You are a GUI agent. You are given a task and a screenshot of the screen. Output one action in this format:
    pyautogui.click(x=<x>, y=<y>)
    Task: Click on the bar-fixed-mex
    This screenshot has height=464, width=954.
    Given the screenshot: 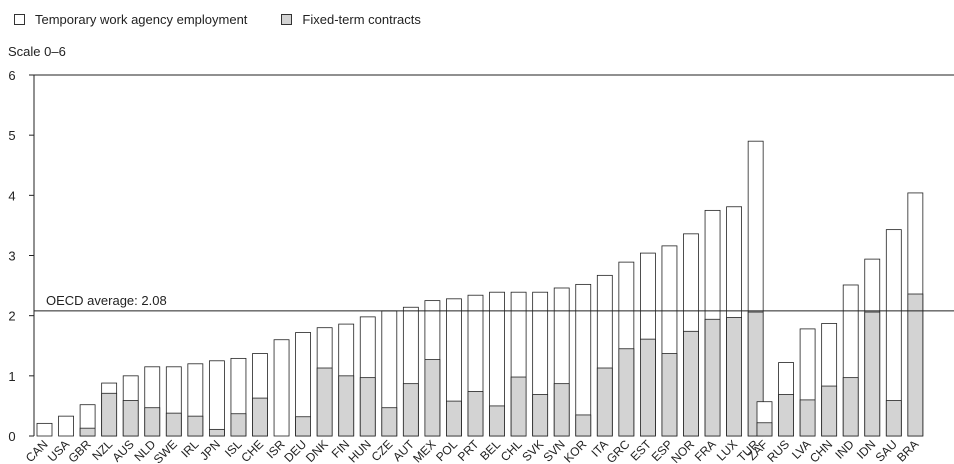 What is the action you would take?
    pyautogui.click(x=432, y=398)
    